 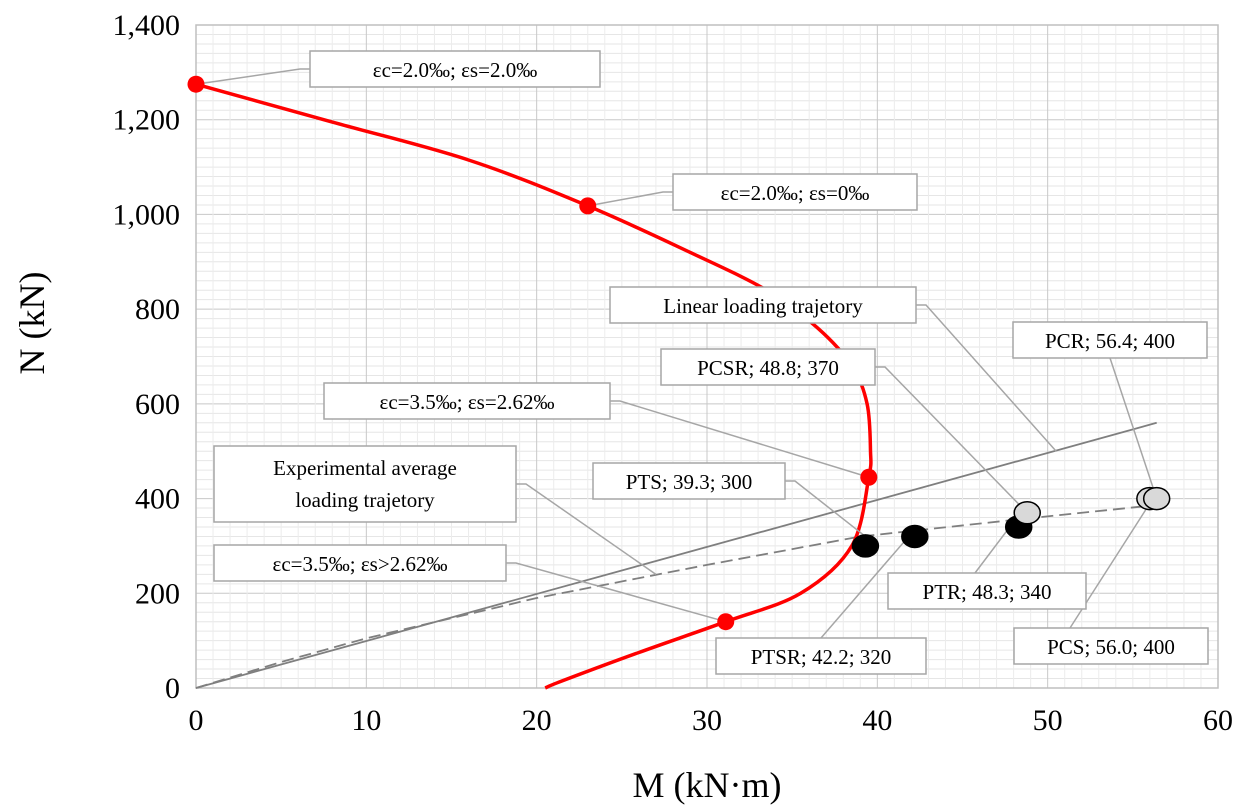 What do you see at coordinates (986, 378) in the screenshot?
I see `leader-linear` at bounding box center [986, 378].